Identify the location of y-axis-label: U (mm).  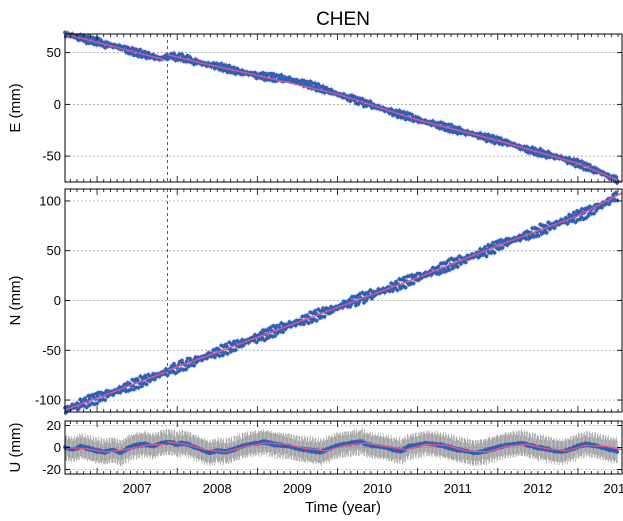
(15, 448).